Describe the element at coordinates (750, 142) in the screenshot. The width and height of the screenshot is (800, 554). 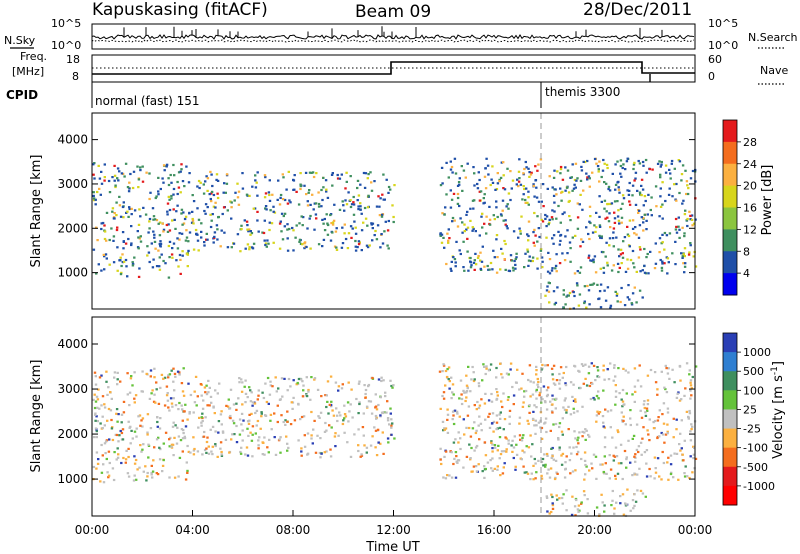
I see `colorbar-tick-label: 28` at that location.